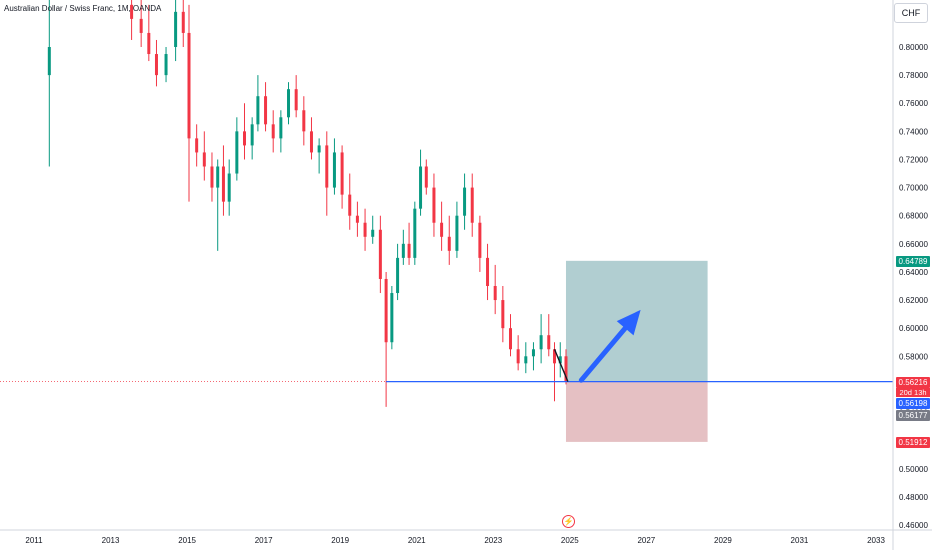 This screenshot has height=550, width=932. I want to click on y-tick-label: 0.70000, so click(913, 188).